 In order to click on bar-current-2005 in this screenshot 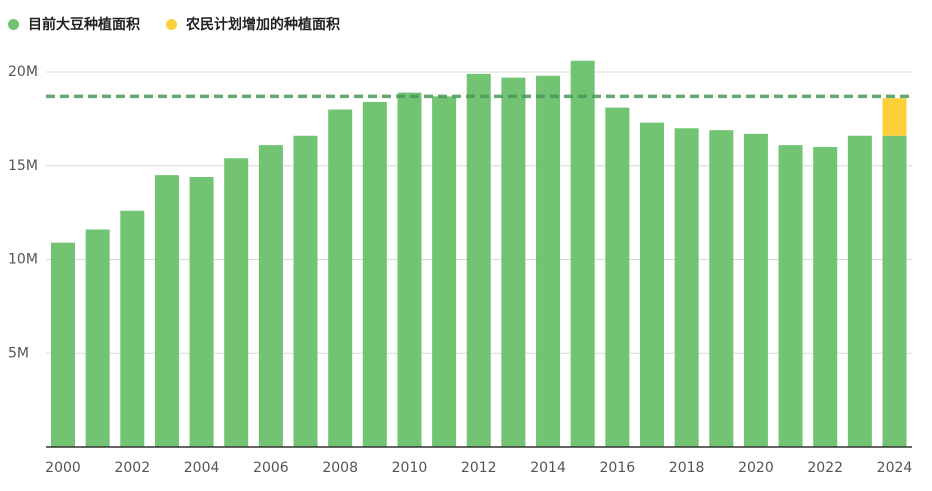, I will do `click(236, 302)`.